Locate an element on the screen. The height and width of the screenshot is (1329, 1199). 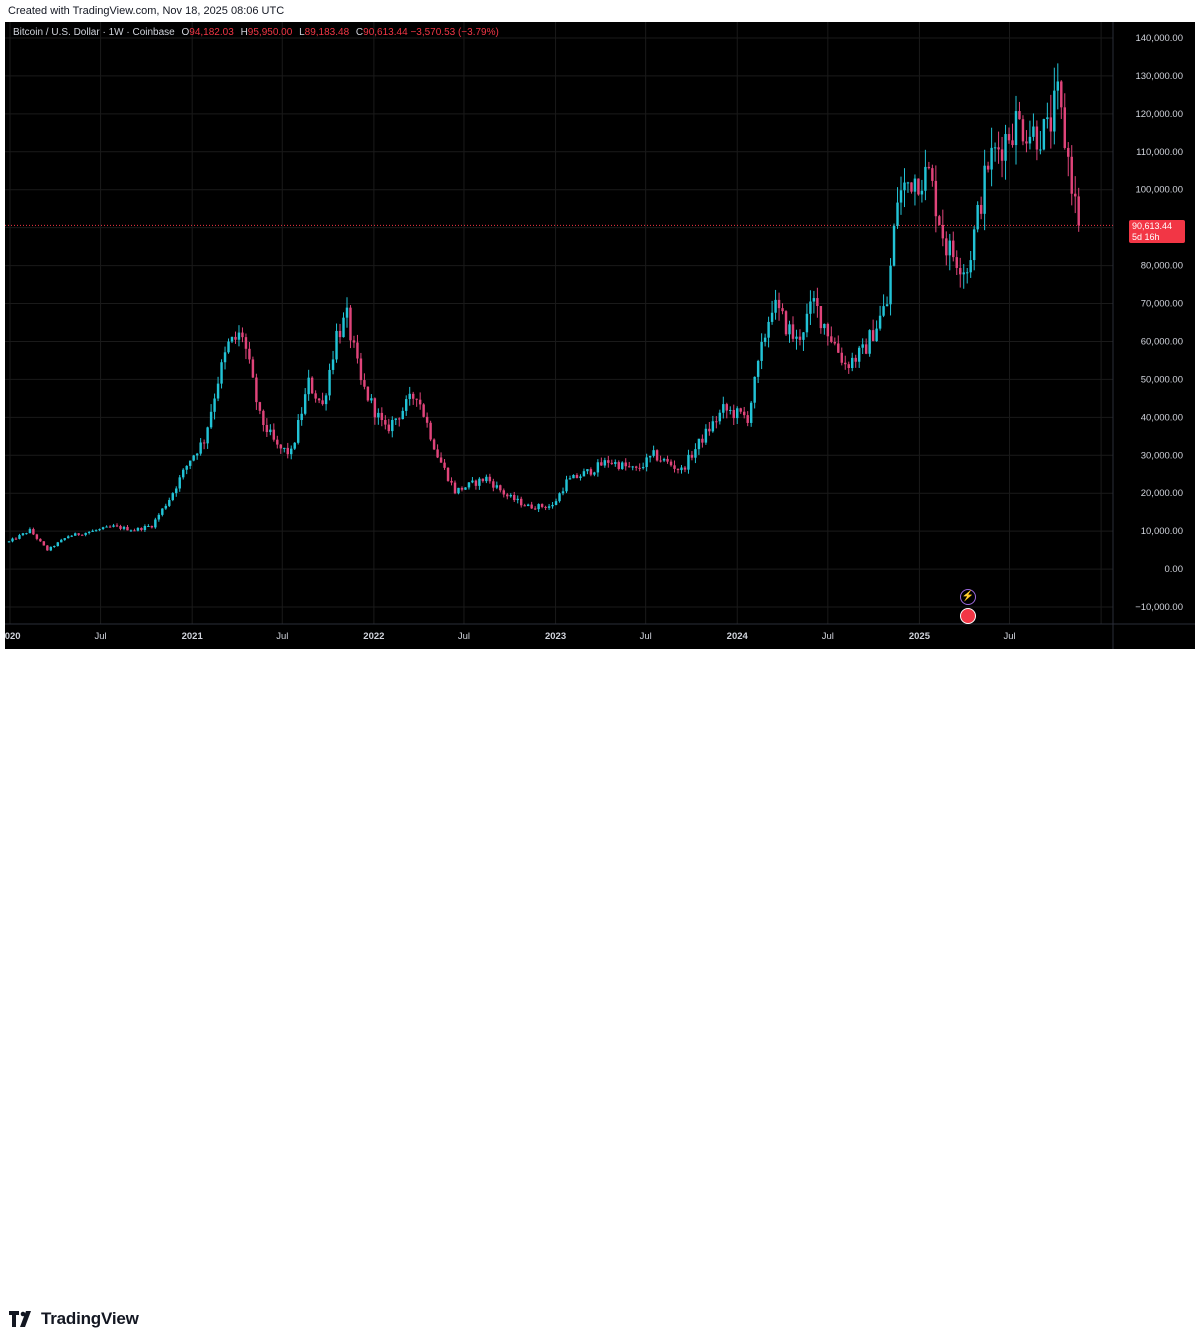
last-price-value: 90,613.44 is located at coordinates (1152, 226).